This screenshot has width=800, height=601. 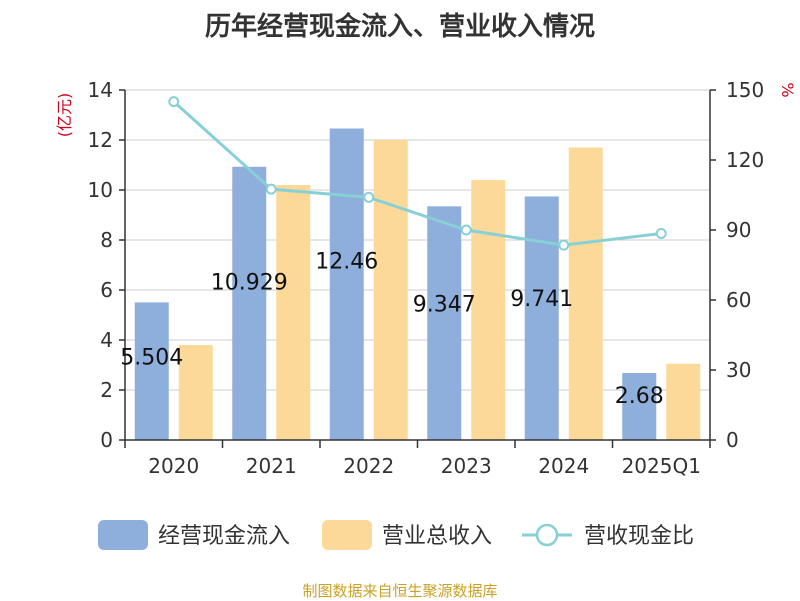 What do you see at coordinates (106, 290) in the screenshot?
I see `y-left-tick-label: 6` at bounding box center [106, 290].